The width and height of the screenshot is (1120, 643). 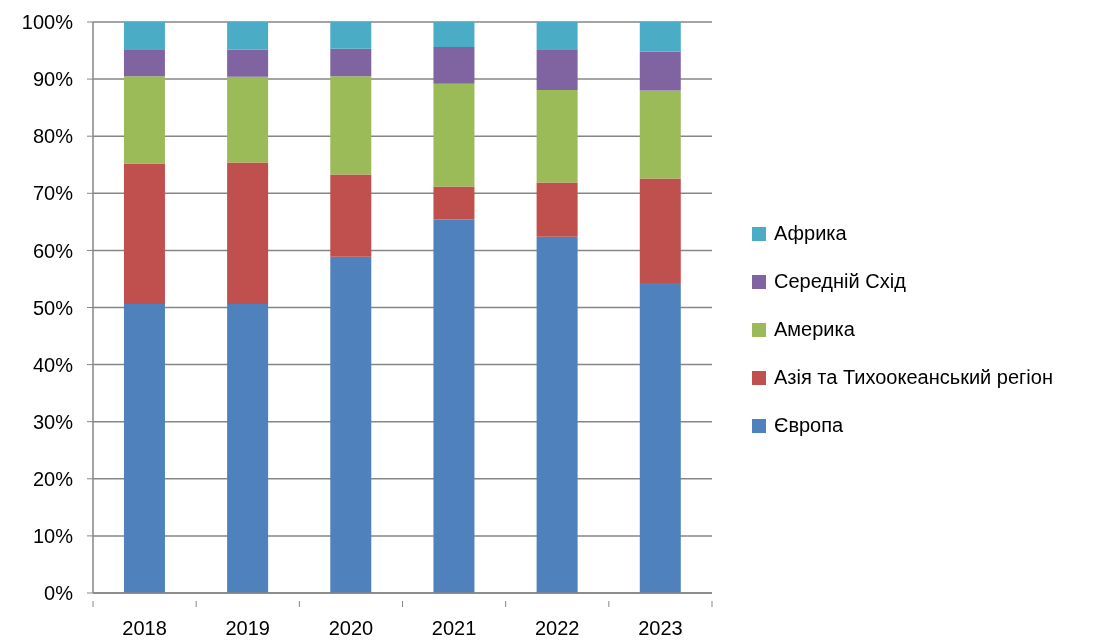 What do you see at coordinates (814, 329) in the screenshot?
I see `legend-label: Америка` at bounding box center [814, 329].